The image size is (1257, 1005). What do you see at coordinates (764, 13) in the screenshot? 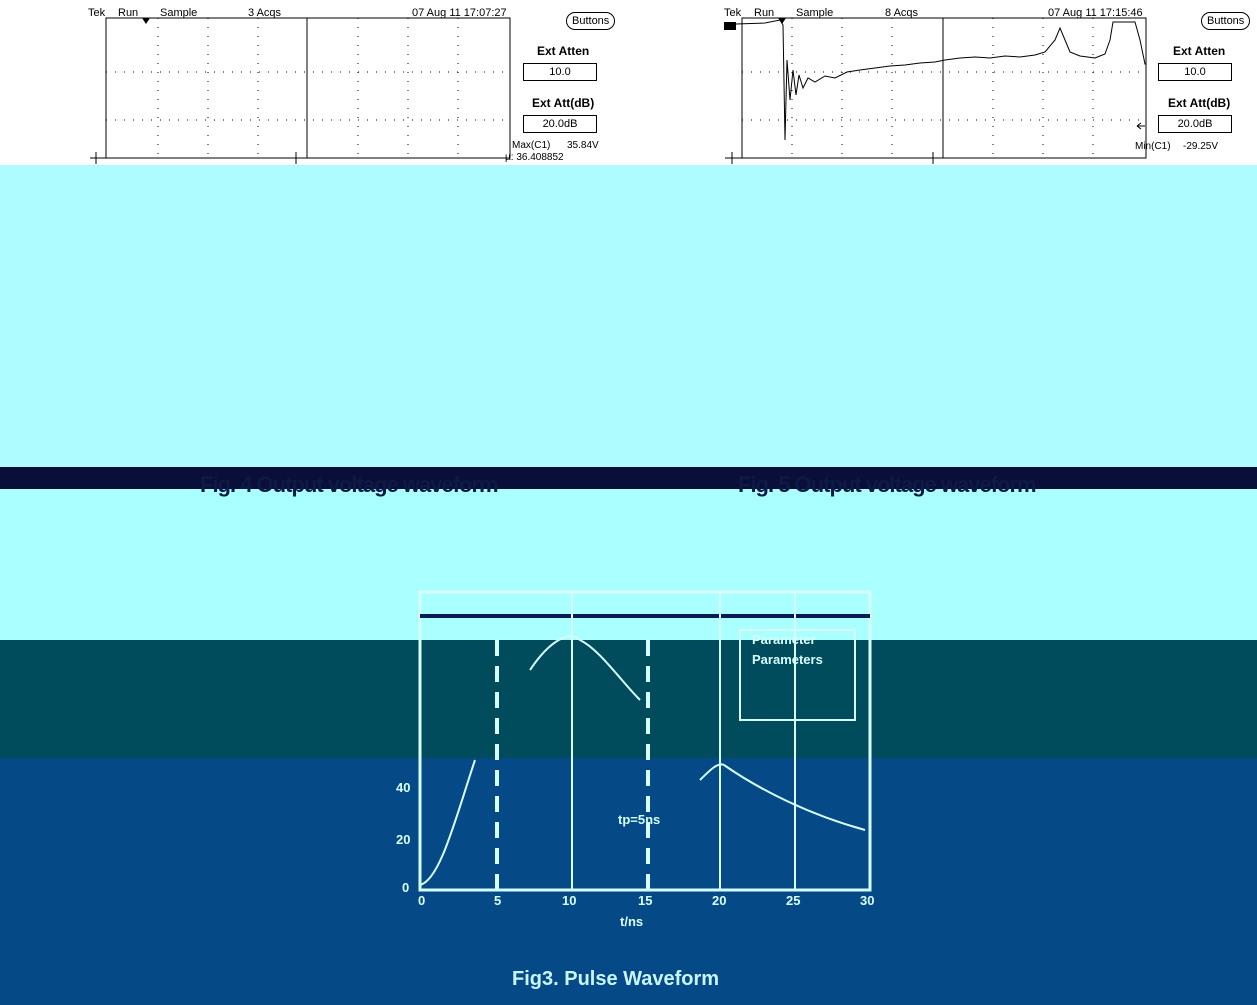
I see `right-run-status: Run` at bounding box center [764, 13].